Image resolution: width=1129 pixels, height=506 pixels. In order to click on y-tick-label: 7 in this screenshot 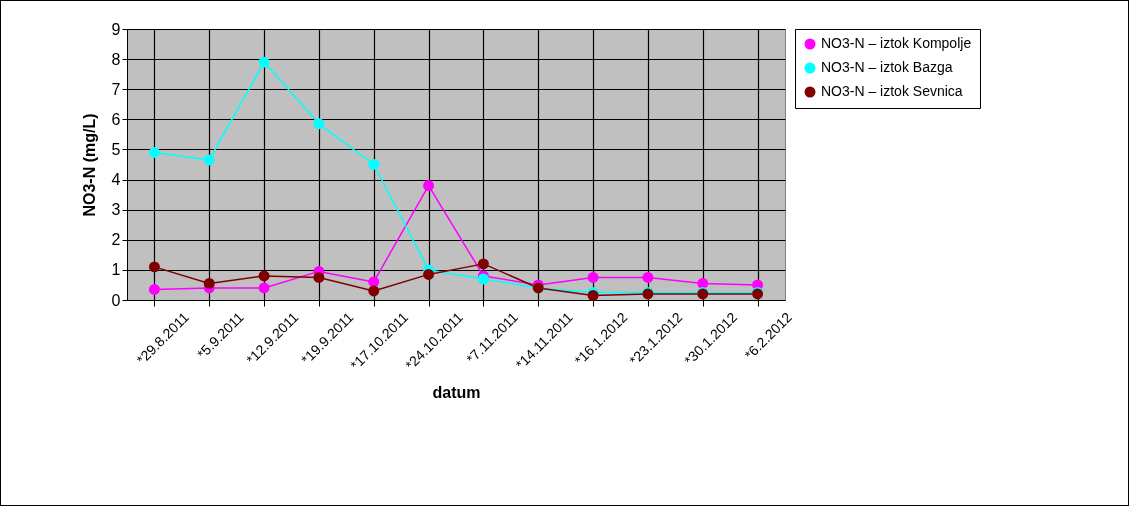, I will do `click(116, 89)`.